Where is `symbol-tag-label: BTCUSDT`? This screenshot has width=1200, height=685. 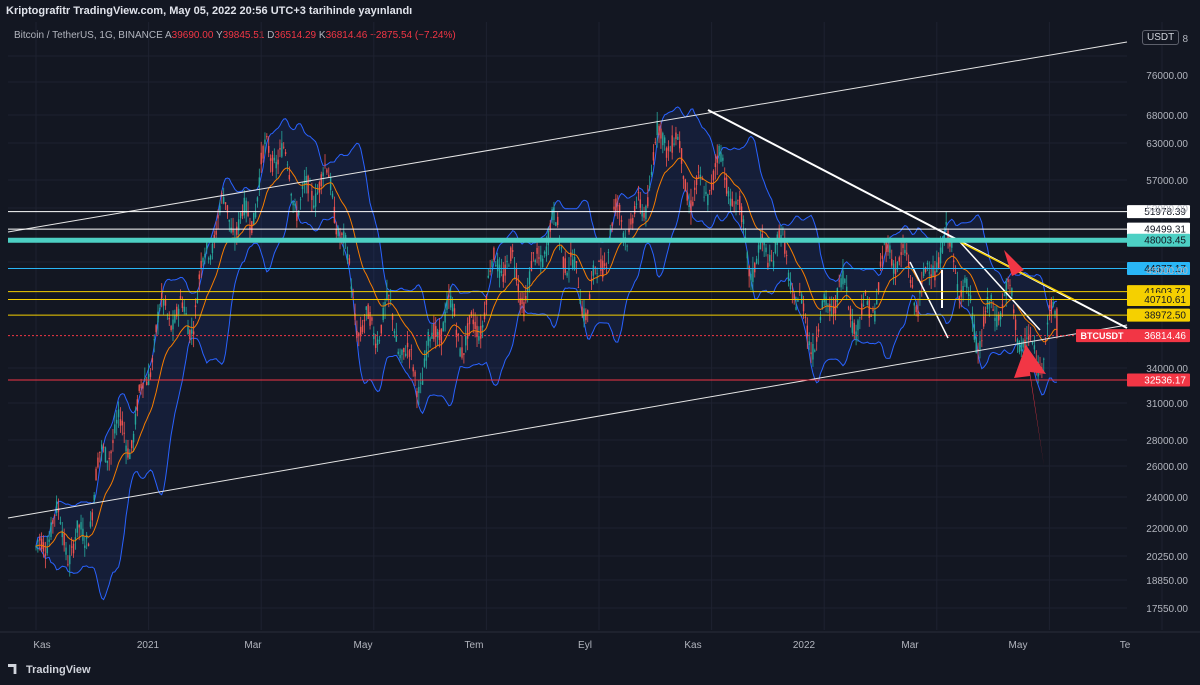 symbol-tag-label: BTCUSDT is located at coordinates (1102, 336).